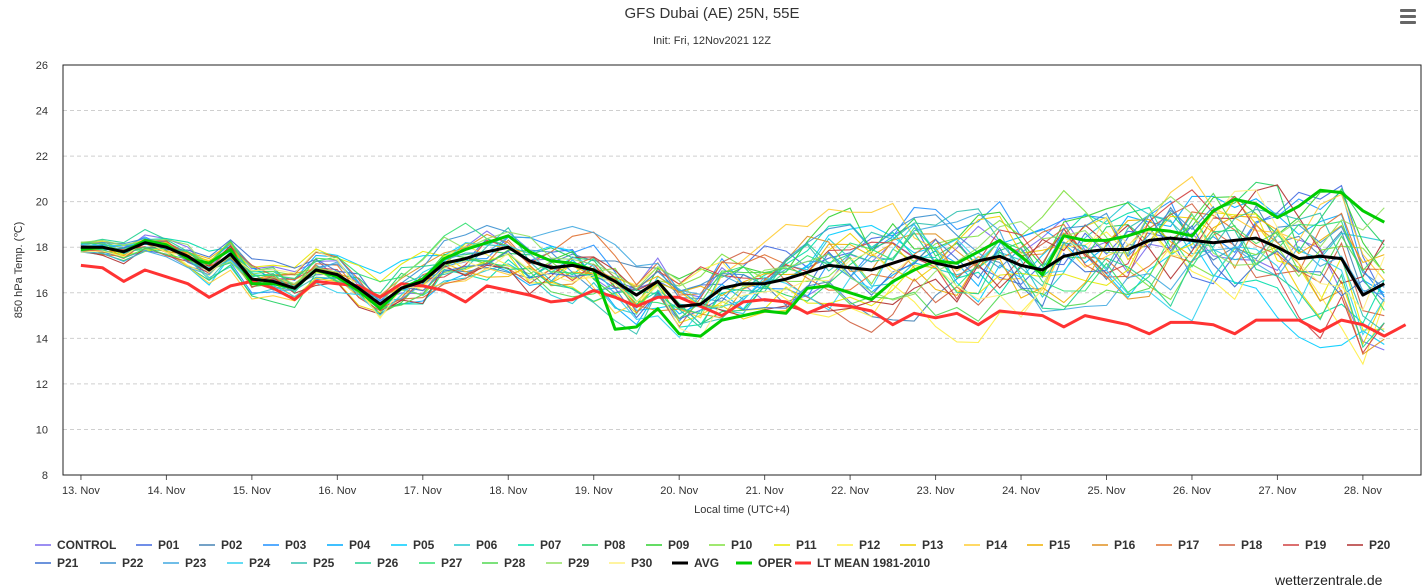 The image size is (1425, 588). Describe the element at coordinates (452, 563) in the screenshot. I see `legend-label: P27` at that location.